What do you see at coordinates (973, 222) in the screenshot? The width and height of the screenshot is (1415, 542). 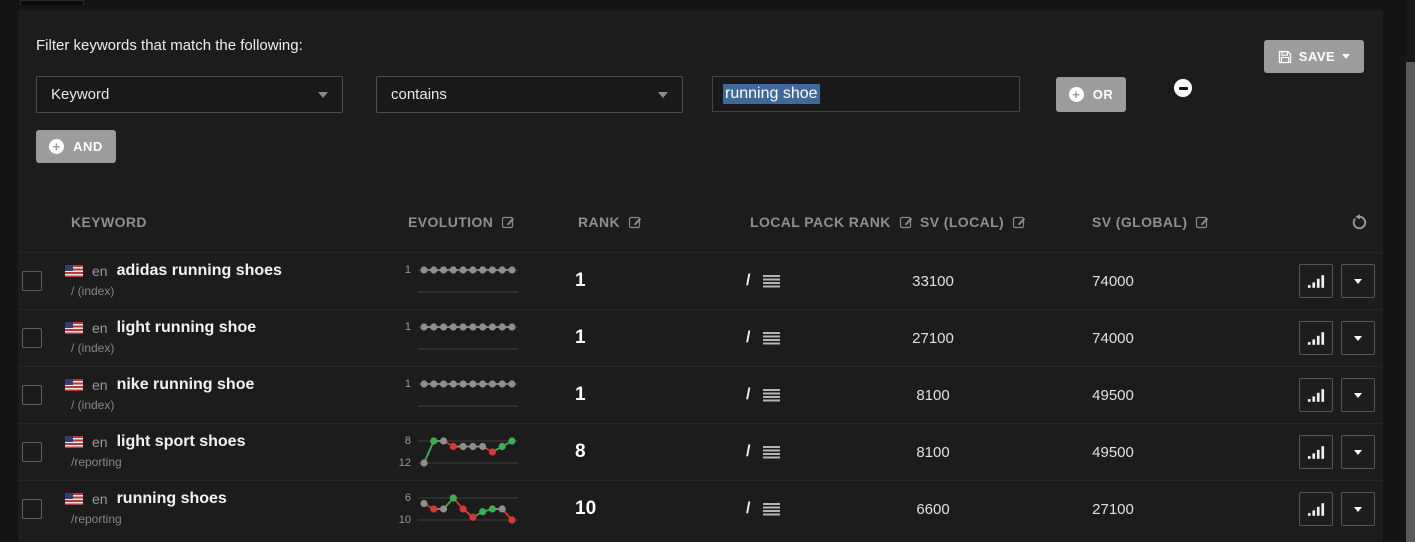 I see `column-header-sv-local: SV (LOCAL)` at bounding box center [973, 222].